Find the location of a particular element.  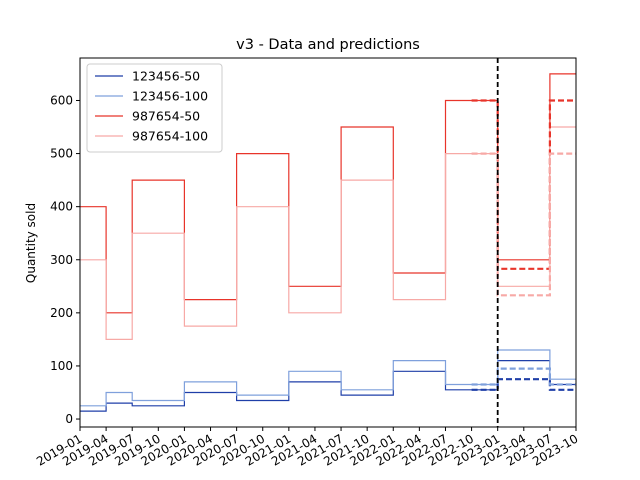

y-tick-label: 600 is located at coordinates (61, 100).